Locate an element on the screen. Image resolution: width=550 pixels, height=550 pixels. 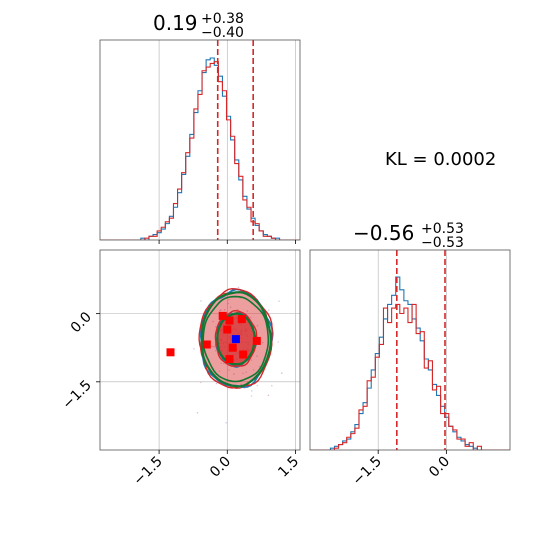
bottom-right-title-sub: −0.53 is located at coordinates (442, 243).